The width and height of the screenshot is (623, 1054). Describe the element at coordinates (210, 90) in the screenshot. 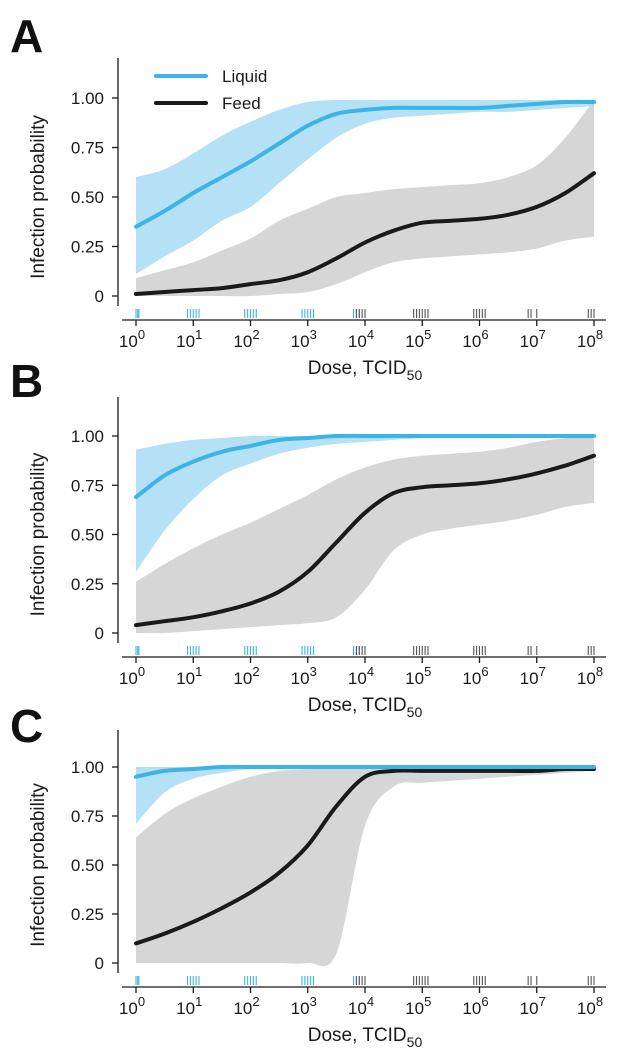

I see `legend: Liquid Feed` at that location.